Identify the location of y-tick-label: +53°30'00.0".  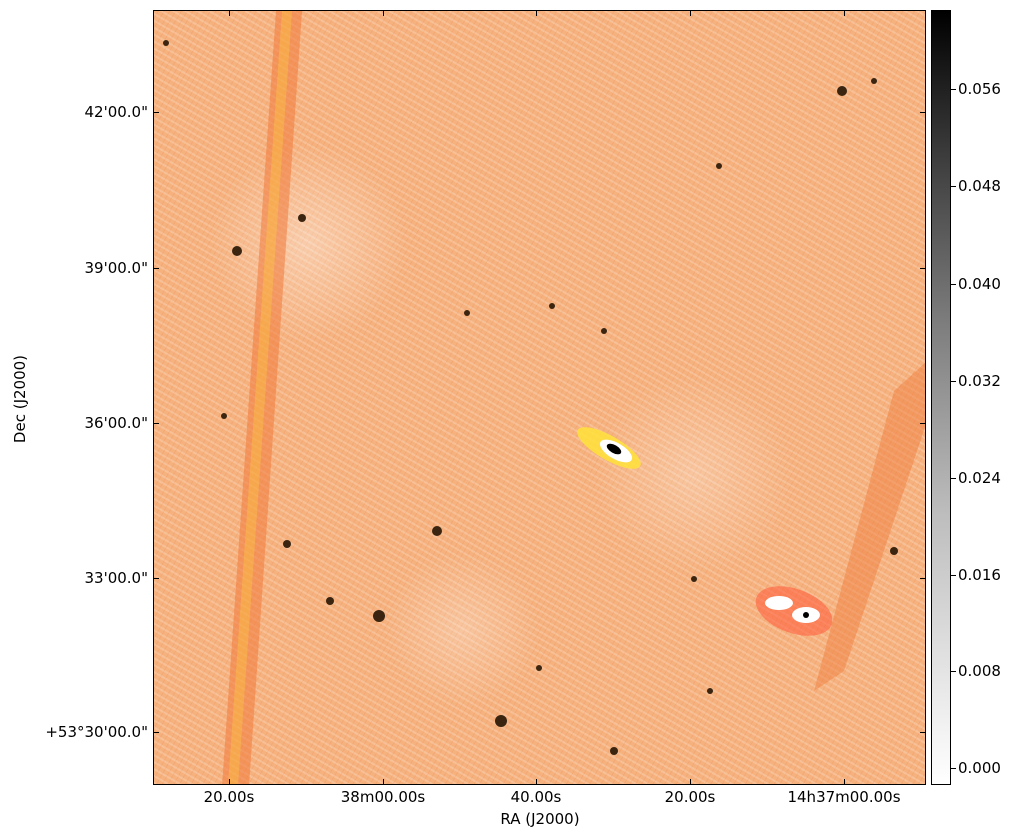
(96, 732).